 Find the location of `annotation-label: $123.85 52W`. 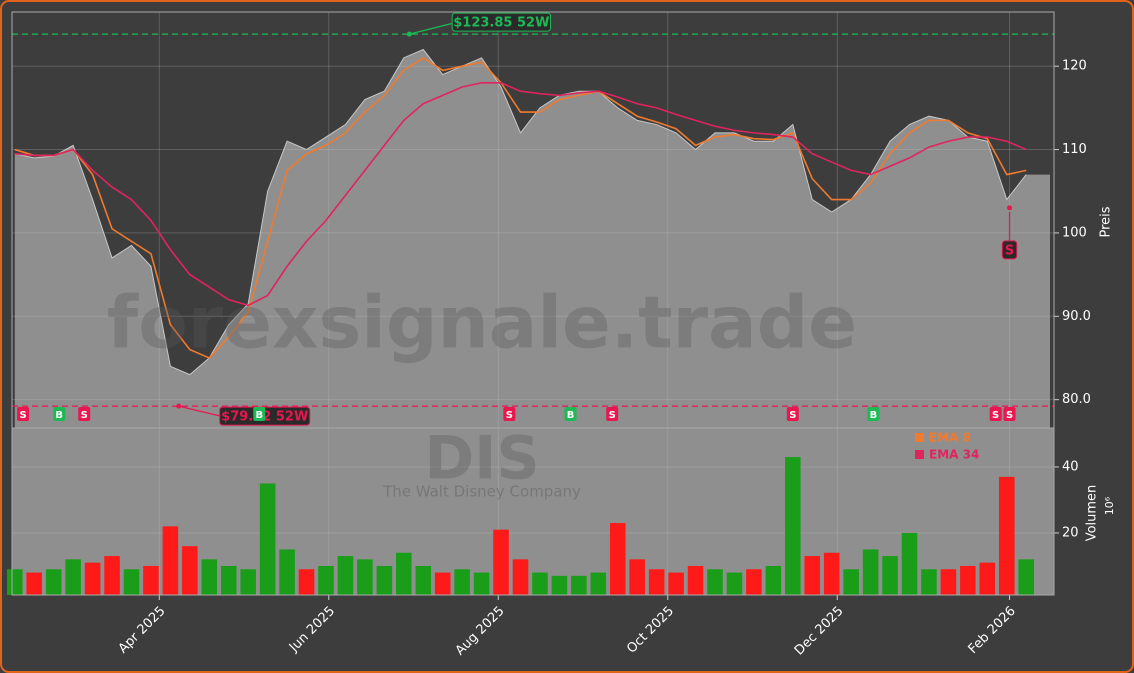

annotation-label: $123.85 52W is located at coordinates (501, 23).